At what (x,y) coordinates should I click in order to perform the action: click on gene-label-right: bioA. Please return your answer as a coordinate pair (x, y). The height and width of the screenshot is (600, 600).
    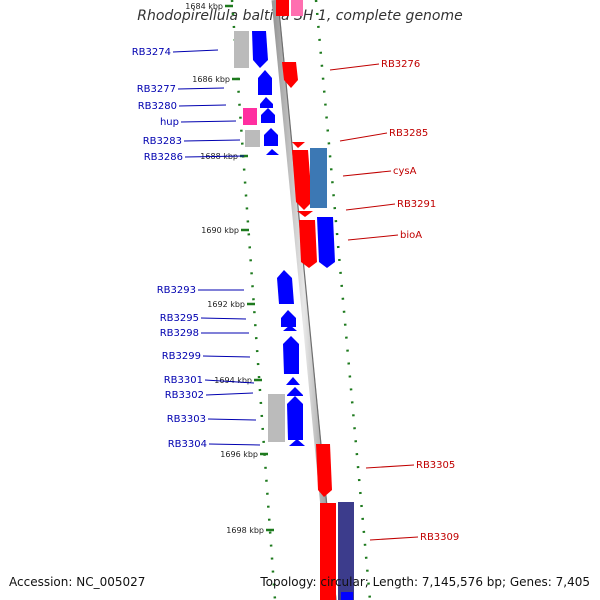
    Looking at the image, I should click on (411, 235).